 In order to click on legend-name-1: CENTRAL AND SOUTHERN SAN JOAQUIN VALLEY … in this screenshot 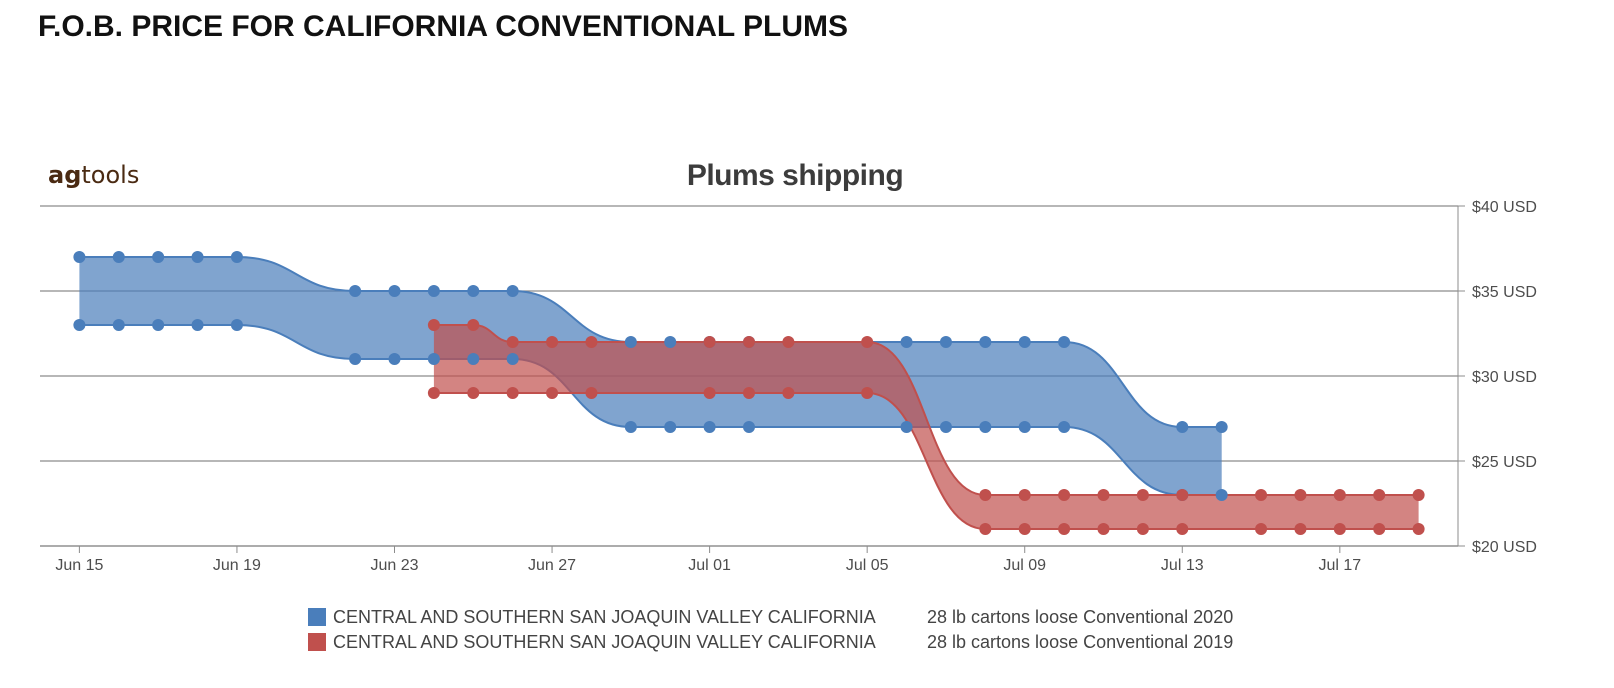, I will do `click(604, 617)`.